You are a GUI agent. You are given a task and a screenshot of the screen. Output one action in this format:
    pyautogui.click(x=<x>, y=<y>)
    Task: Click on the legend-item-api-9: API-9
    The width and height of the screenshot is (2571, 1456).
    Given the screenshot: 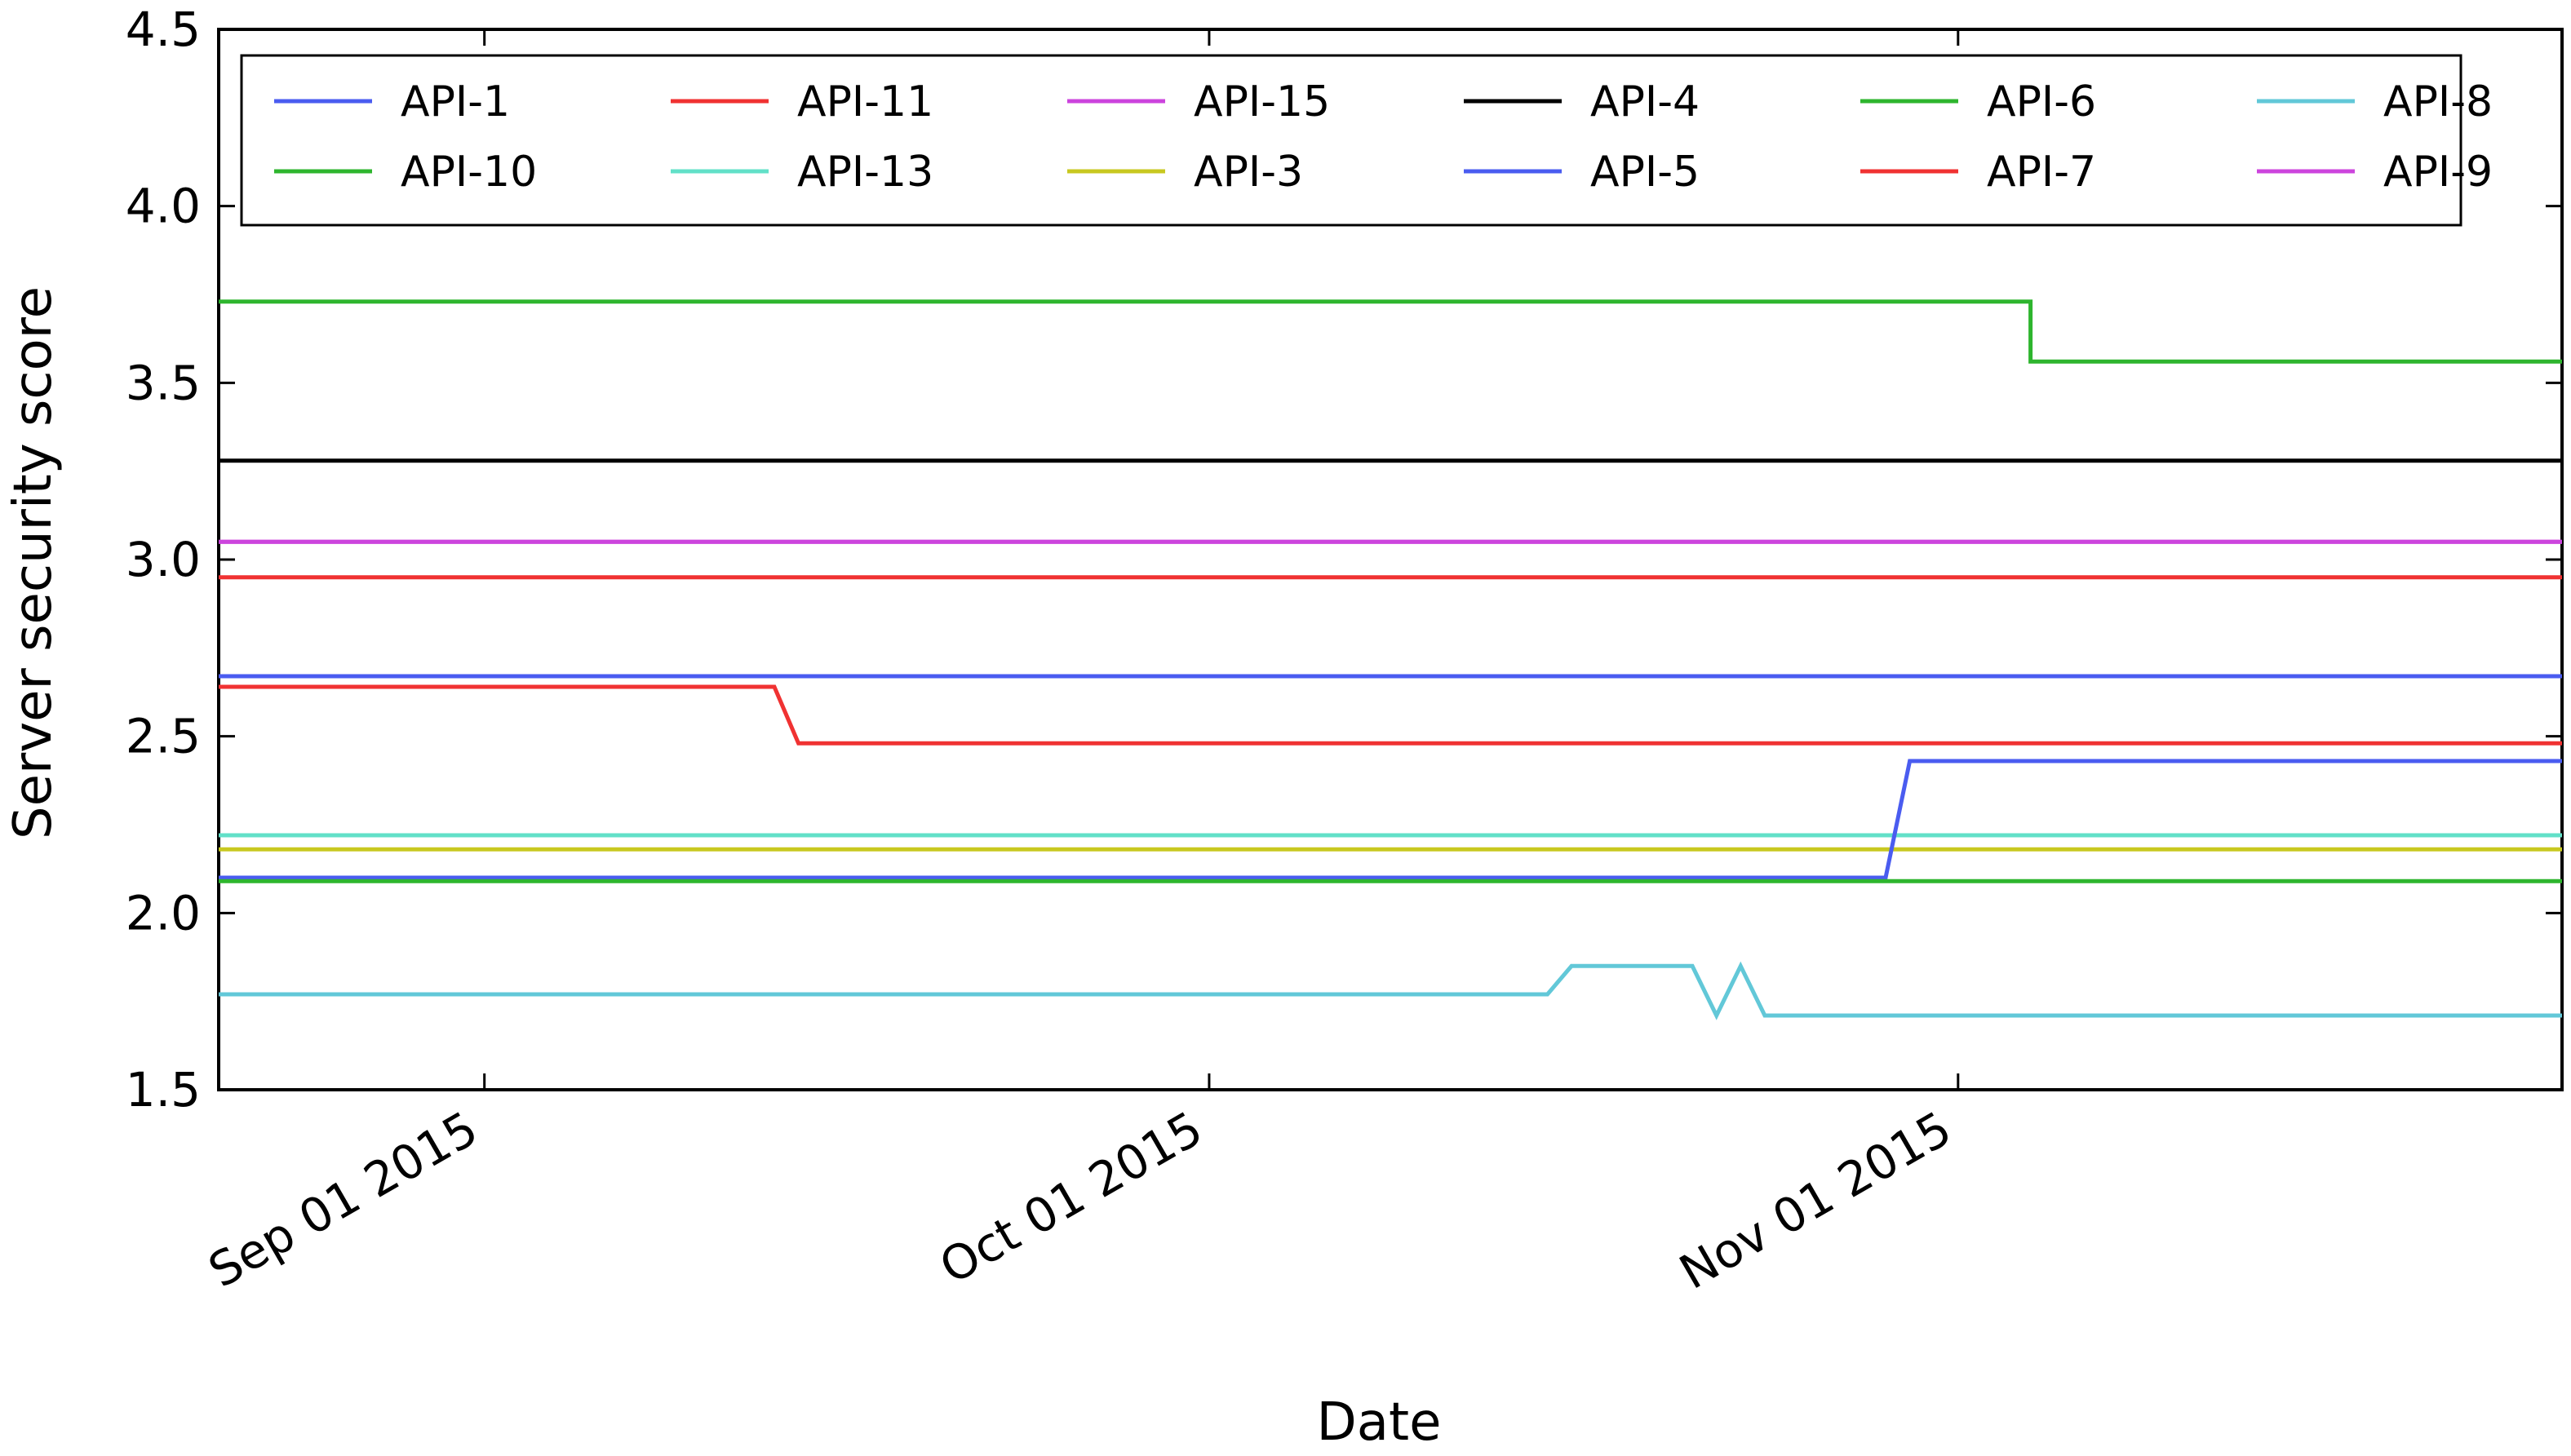 What is the action you would take?
    pyautogui.click(x=2375, y=172)
    